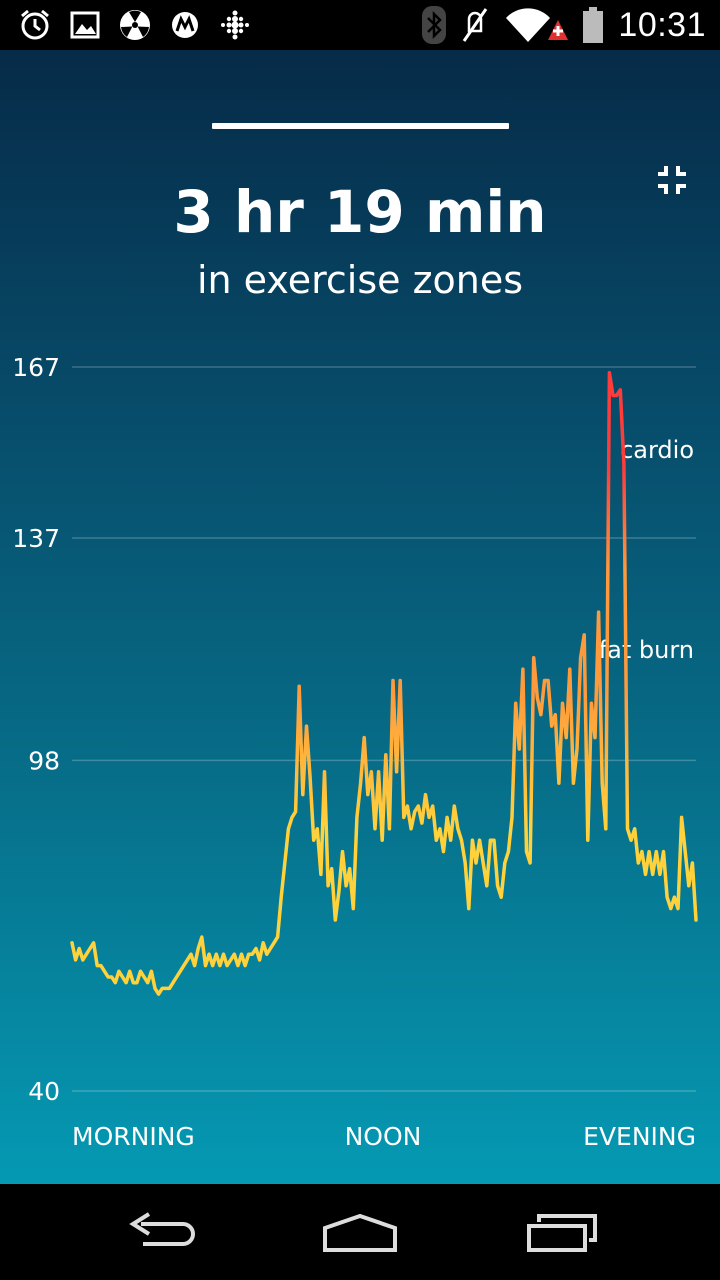  I want to click on zone-label-cardio: cardio, so click(657, 450).